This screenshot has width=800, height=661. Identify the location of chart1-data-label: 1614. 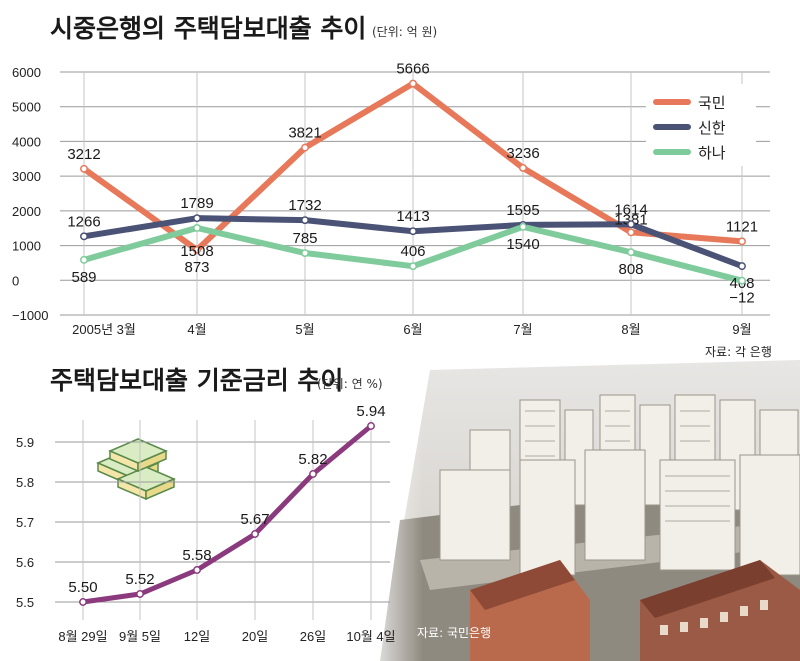
(630, 209).